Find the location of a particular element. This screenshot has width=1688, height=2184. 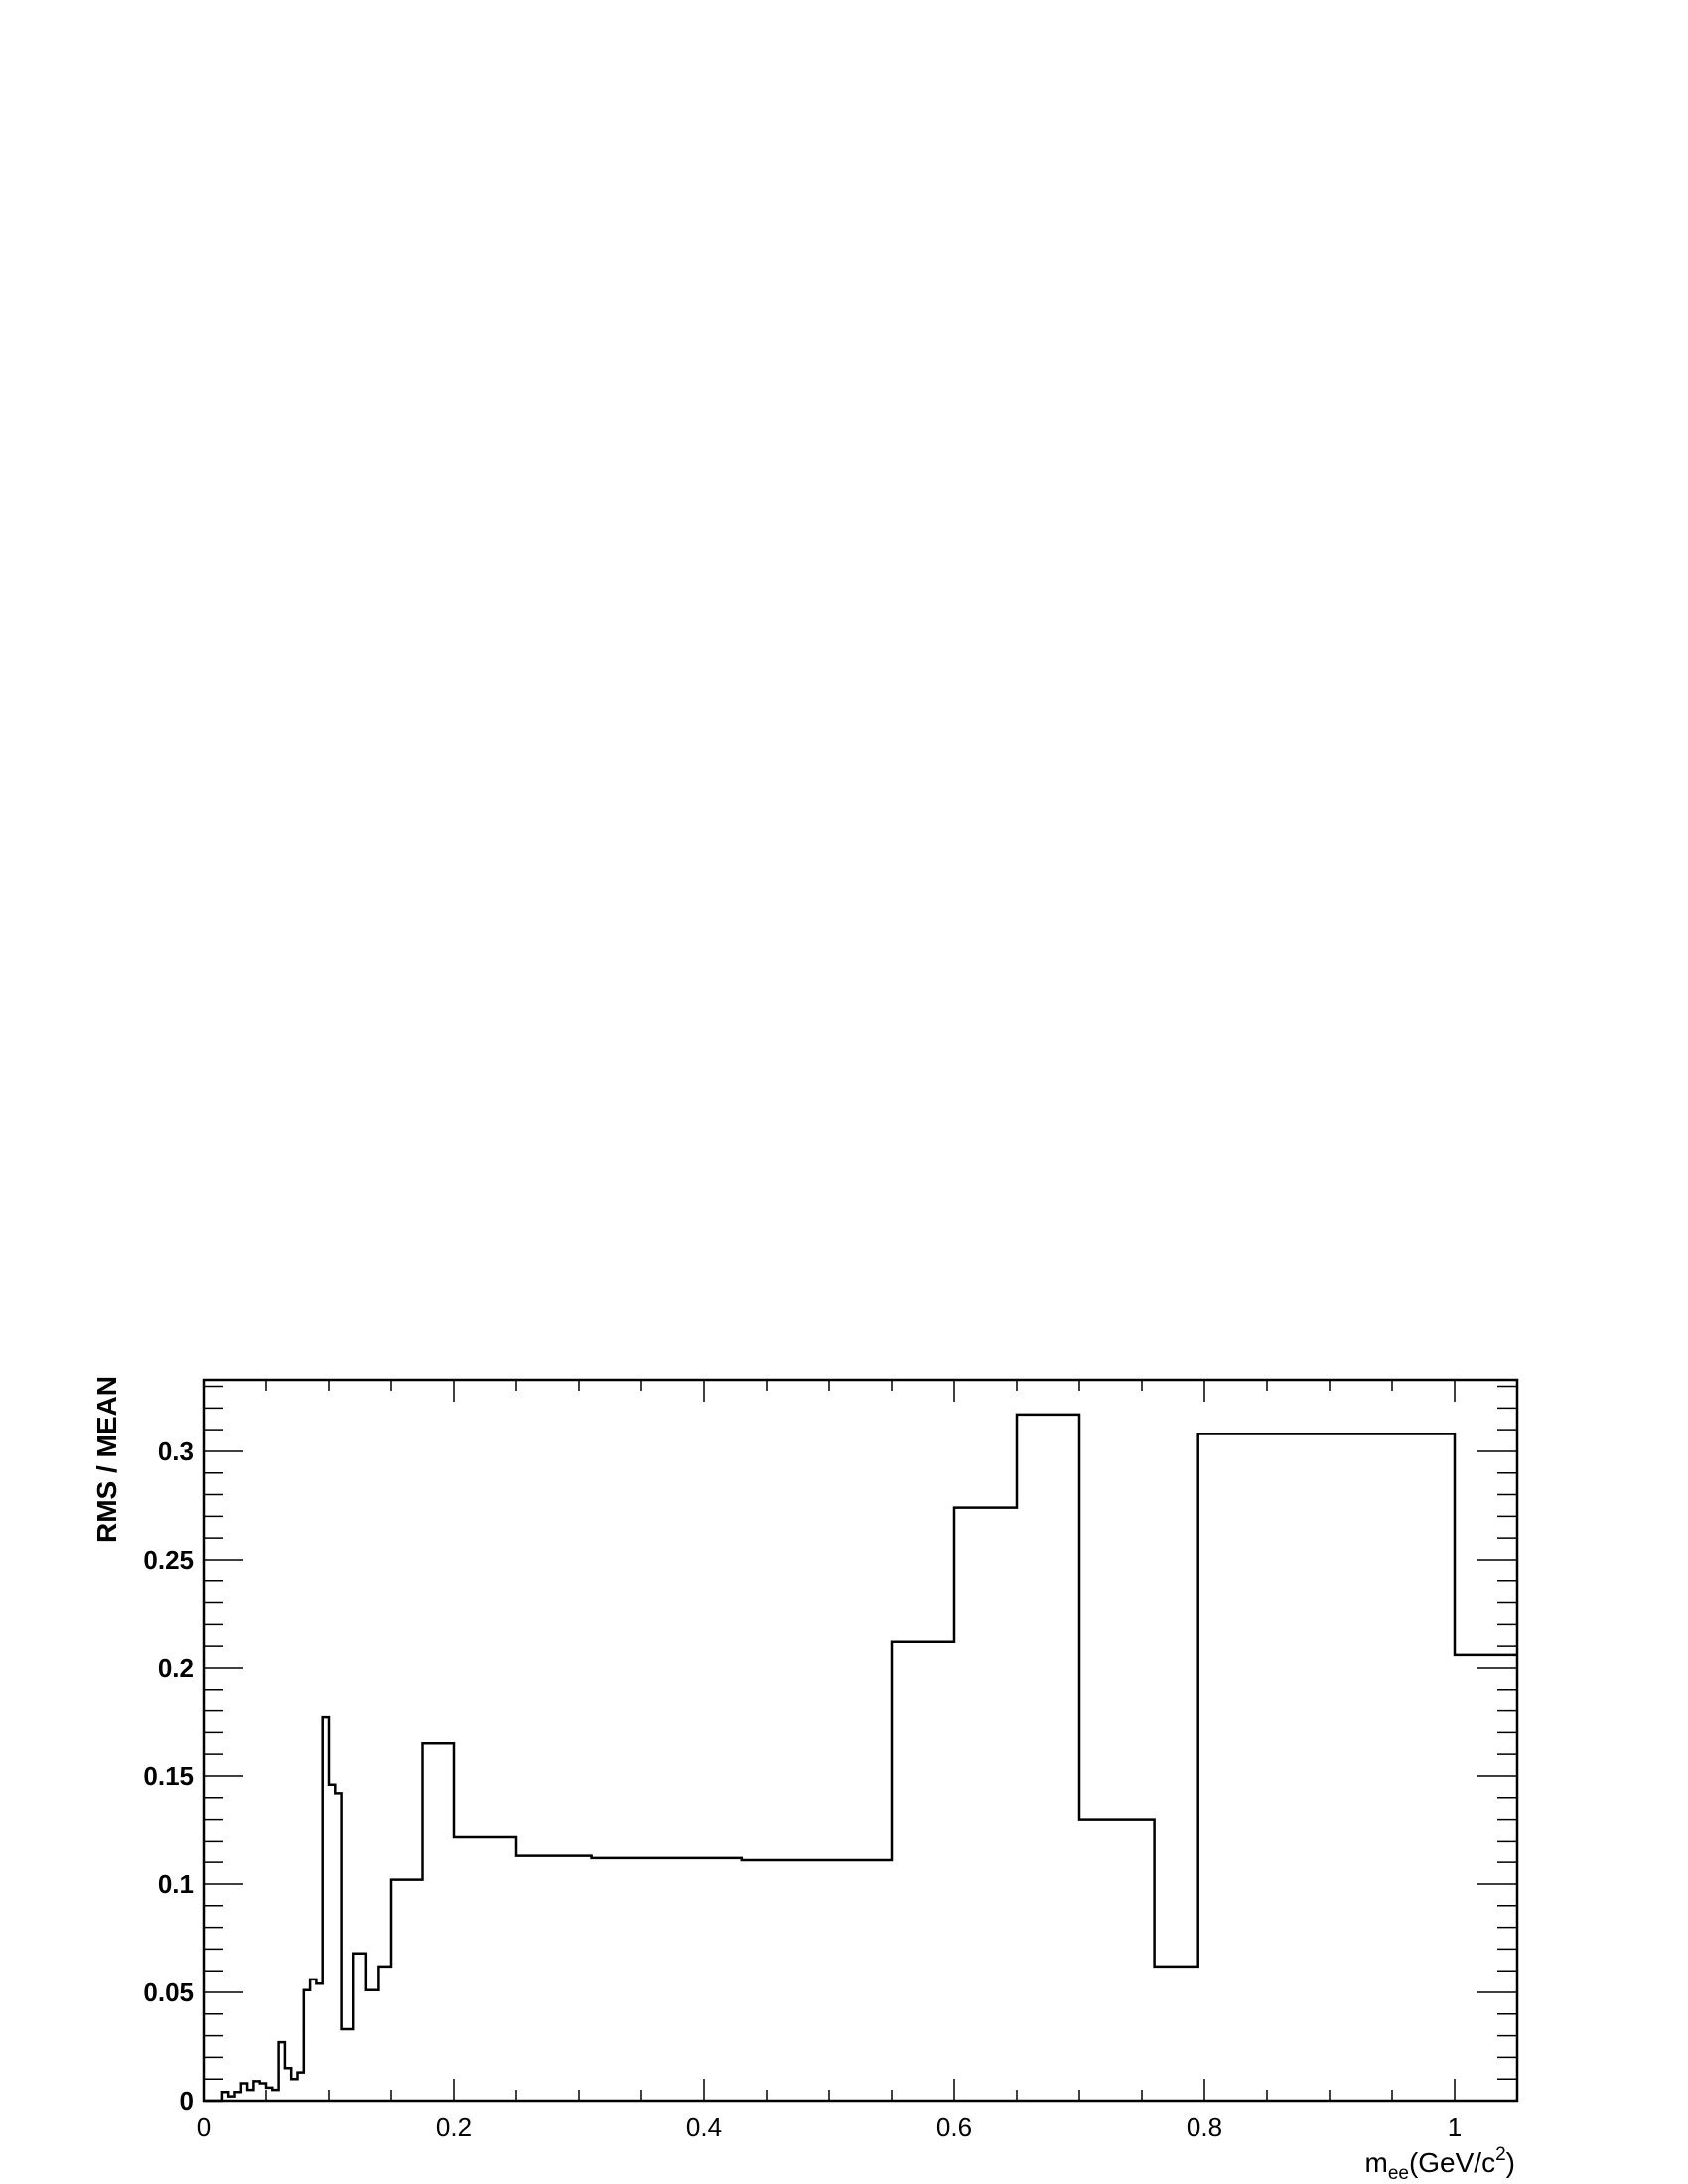

x-tick-label: 0.6 is located at coordinates (954, 2127).